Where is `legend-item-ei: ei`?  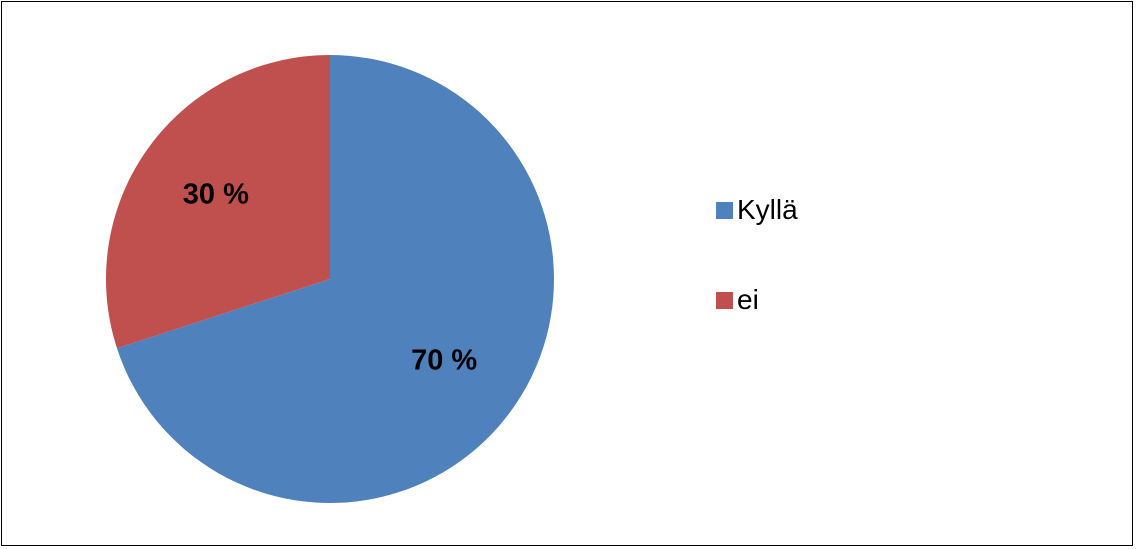 legend-item-ei: ei is located at coordinates (757, 300).